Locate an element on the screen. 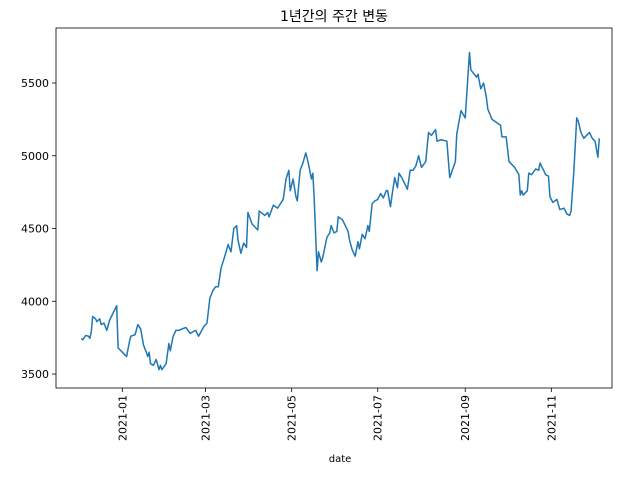 This screenshot has height=480, width=640. x-tick-label: 2021-01 is located at coordinates (122, 418).